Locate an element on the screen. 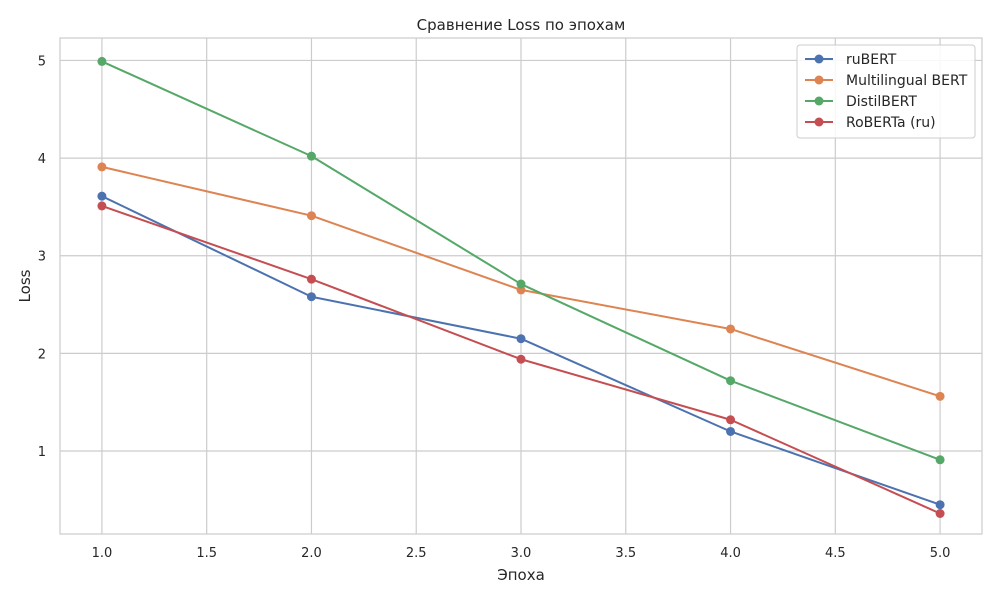  legend-label: Multilingual BERT is located at coordinates (907, 81).